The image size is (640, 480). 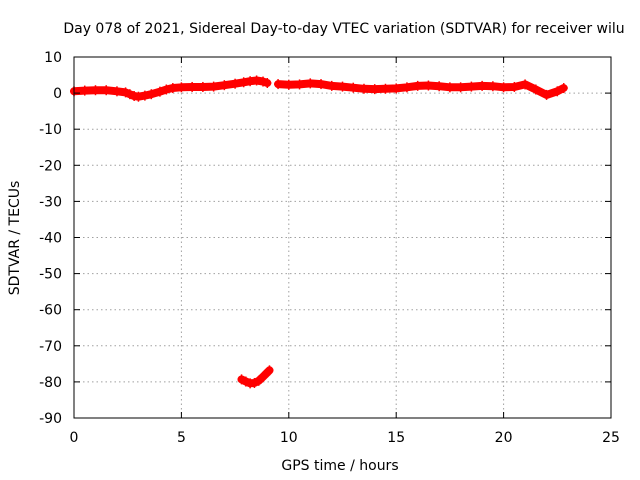 I want to click on x-axis-label: GPS time / hours, so click(x=339, y=466).